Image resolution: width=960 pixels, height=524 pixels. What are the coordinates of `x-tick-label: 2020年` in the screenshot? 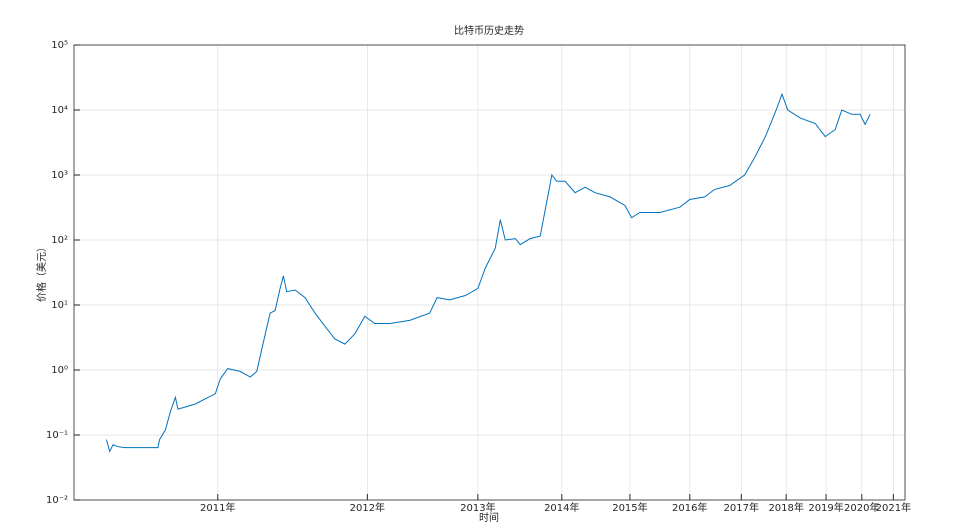 It's located at (861, 507).